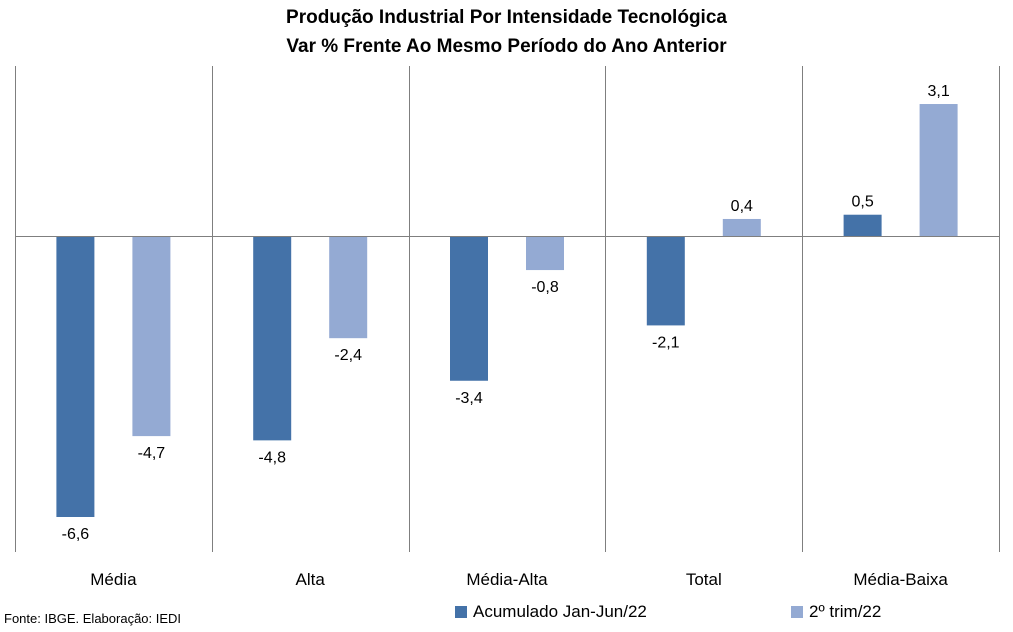 This screenshot has width=1013, height=632. Describe the element at coordinates (560, 611) in the screenshot. I see `legend-label-accumulated: Acumulado Jan-Jun/22` at that location.